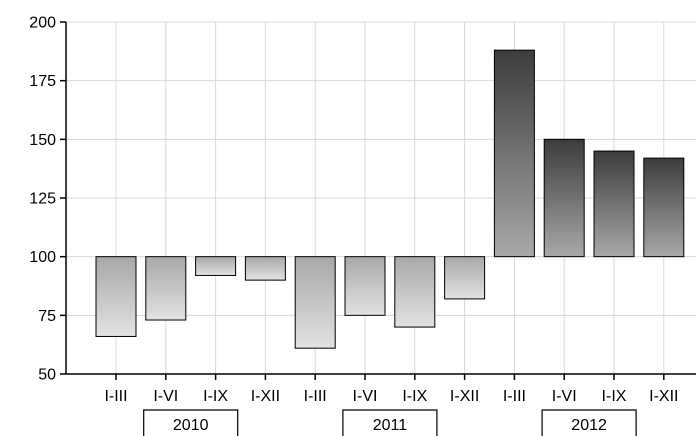  Describe the element at coordinates (589, 425) in the screenshot. I see `year-group-label: 2012` at that location.